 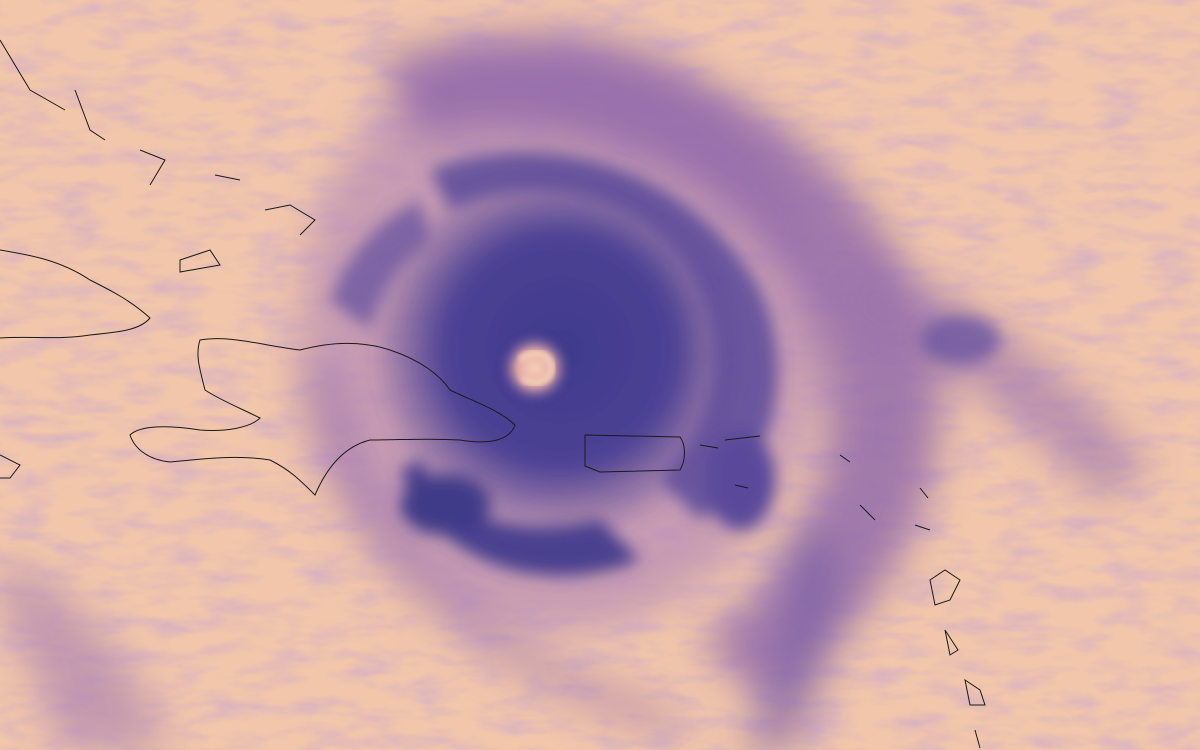 What do you see at coordinates (75, 294) in the screenshot?
I see `cuba-coastline` at bounding box center [75, 294].